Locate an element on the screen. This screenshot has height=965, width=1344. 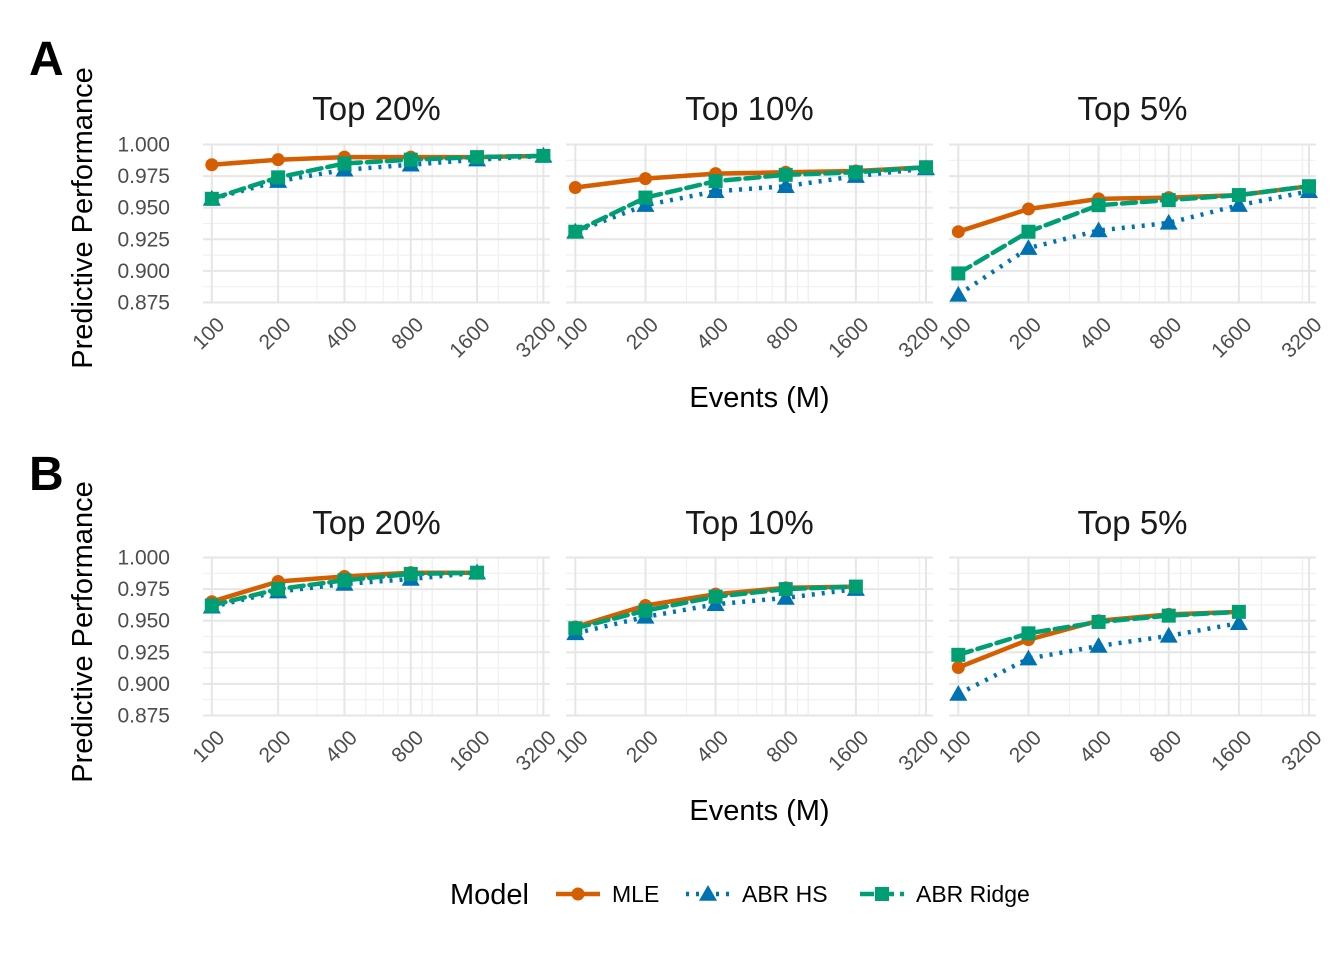
legend-label: MLE is located at coordinates (635, 894).